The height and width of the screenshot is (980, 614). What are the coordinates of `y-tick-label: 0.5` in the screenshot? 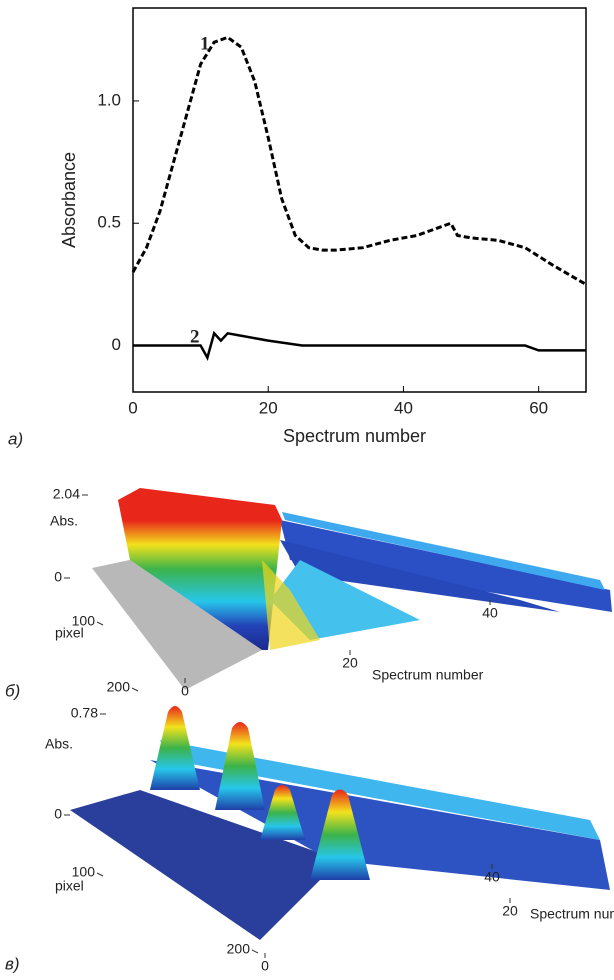 It's located at (109, 222).